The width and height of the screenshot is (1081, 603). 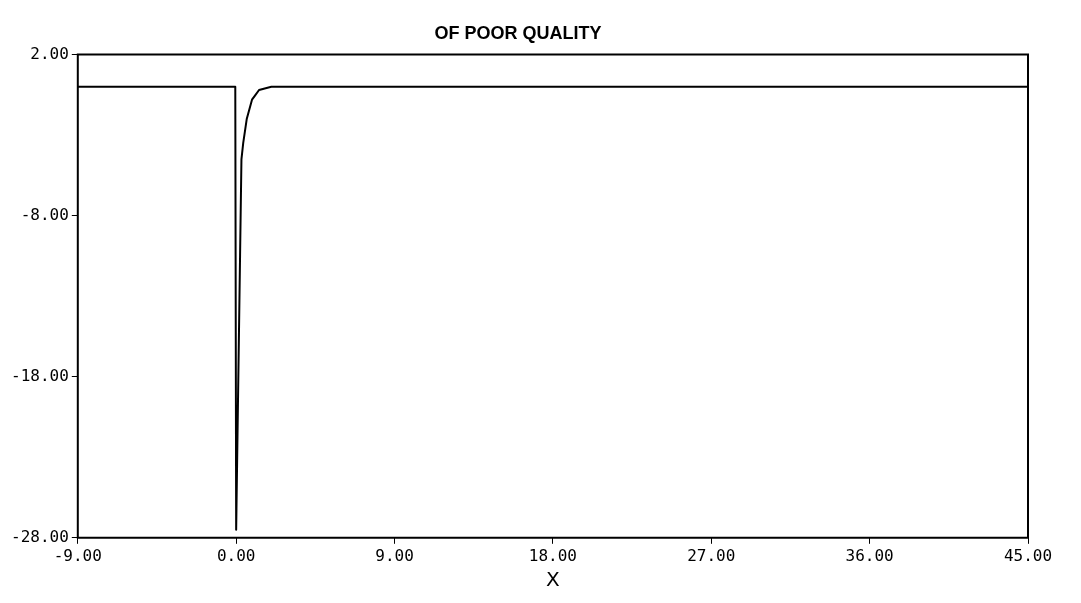 I want to click on y-tick-label: -28.00, so click(x=40, y=536).